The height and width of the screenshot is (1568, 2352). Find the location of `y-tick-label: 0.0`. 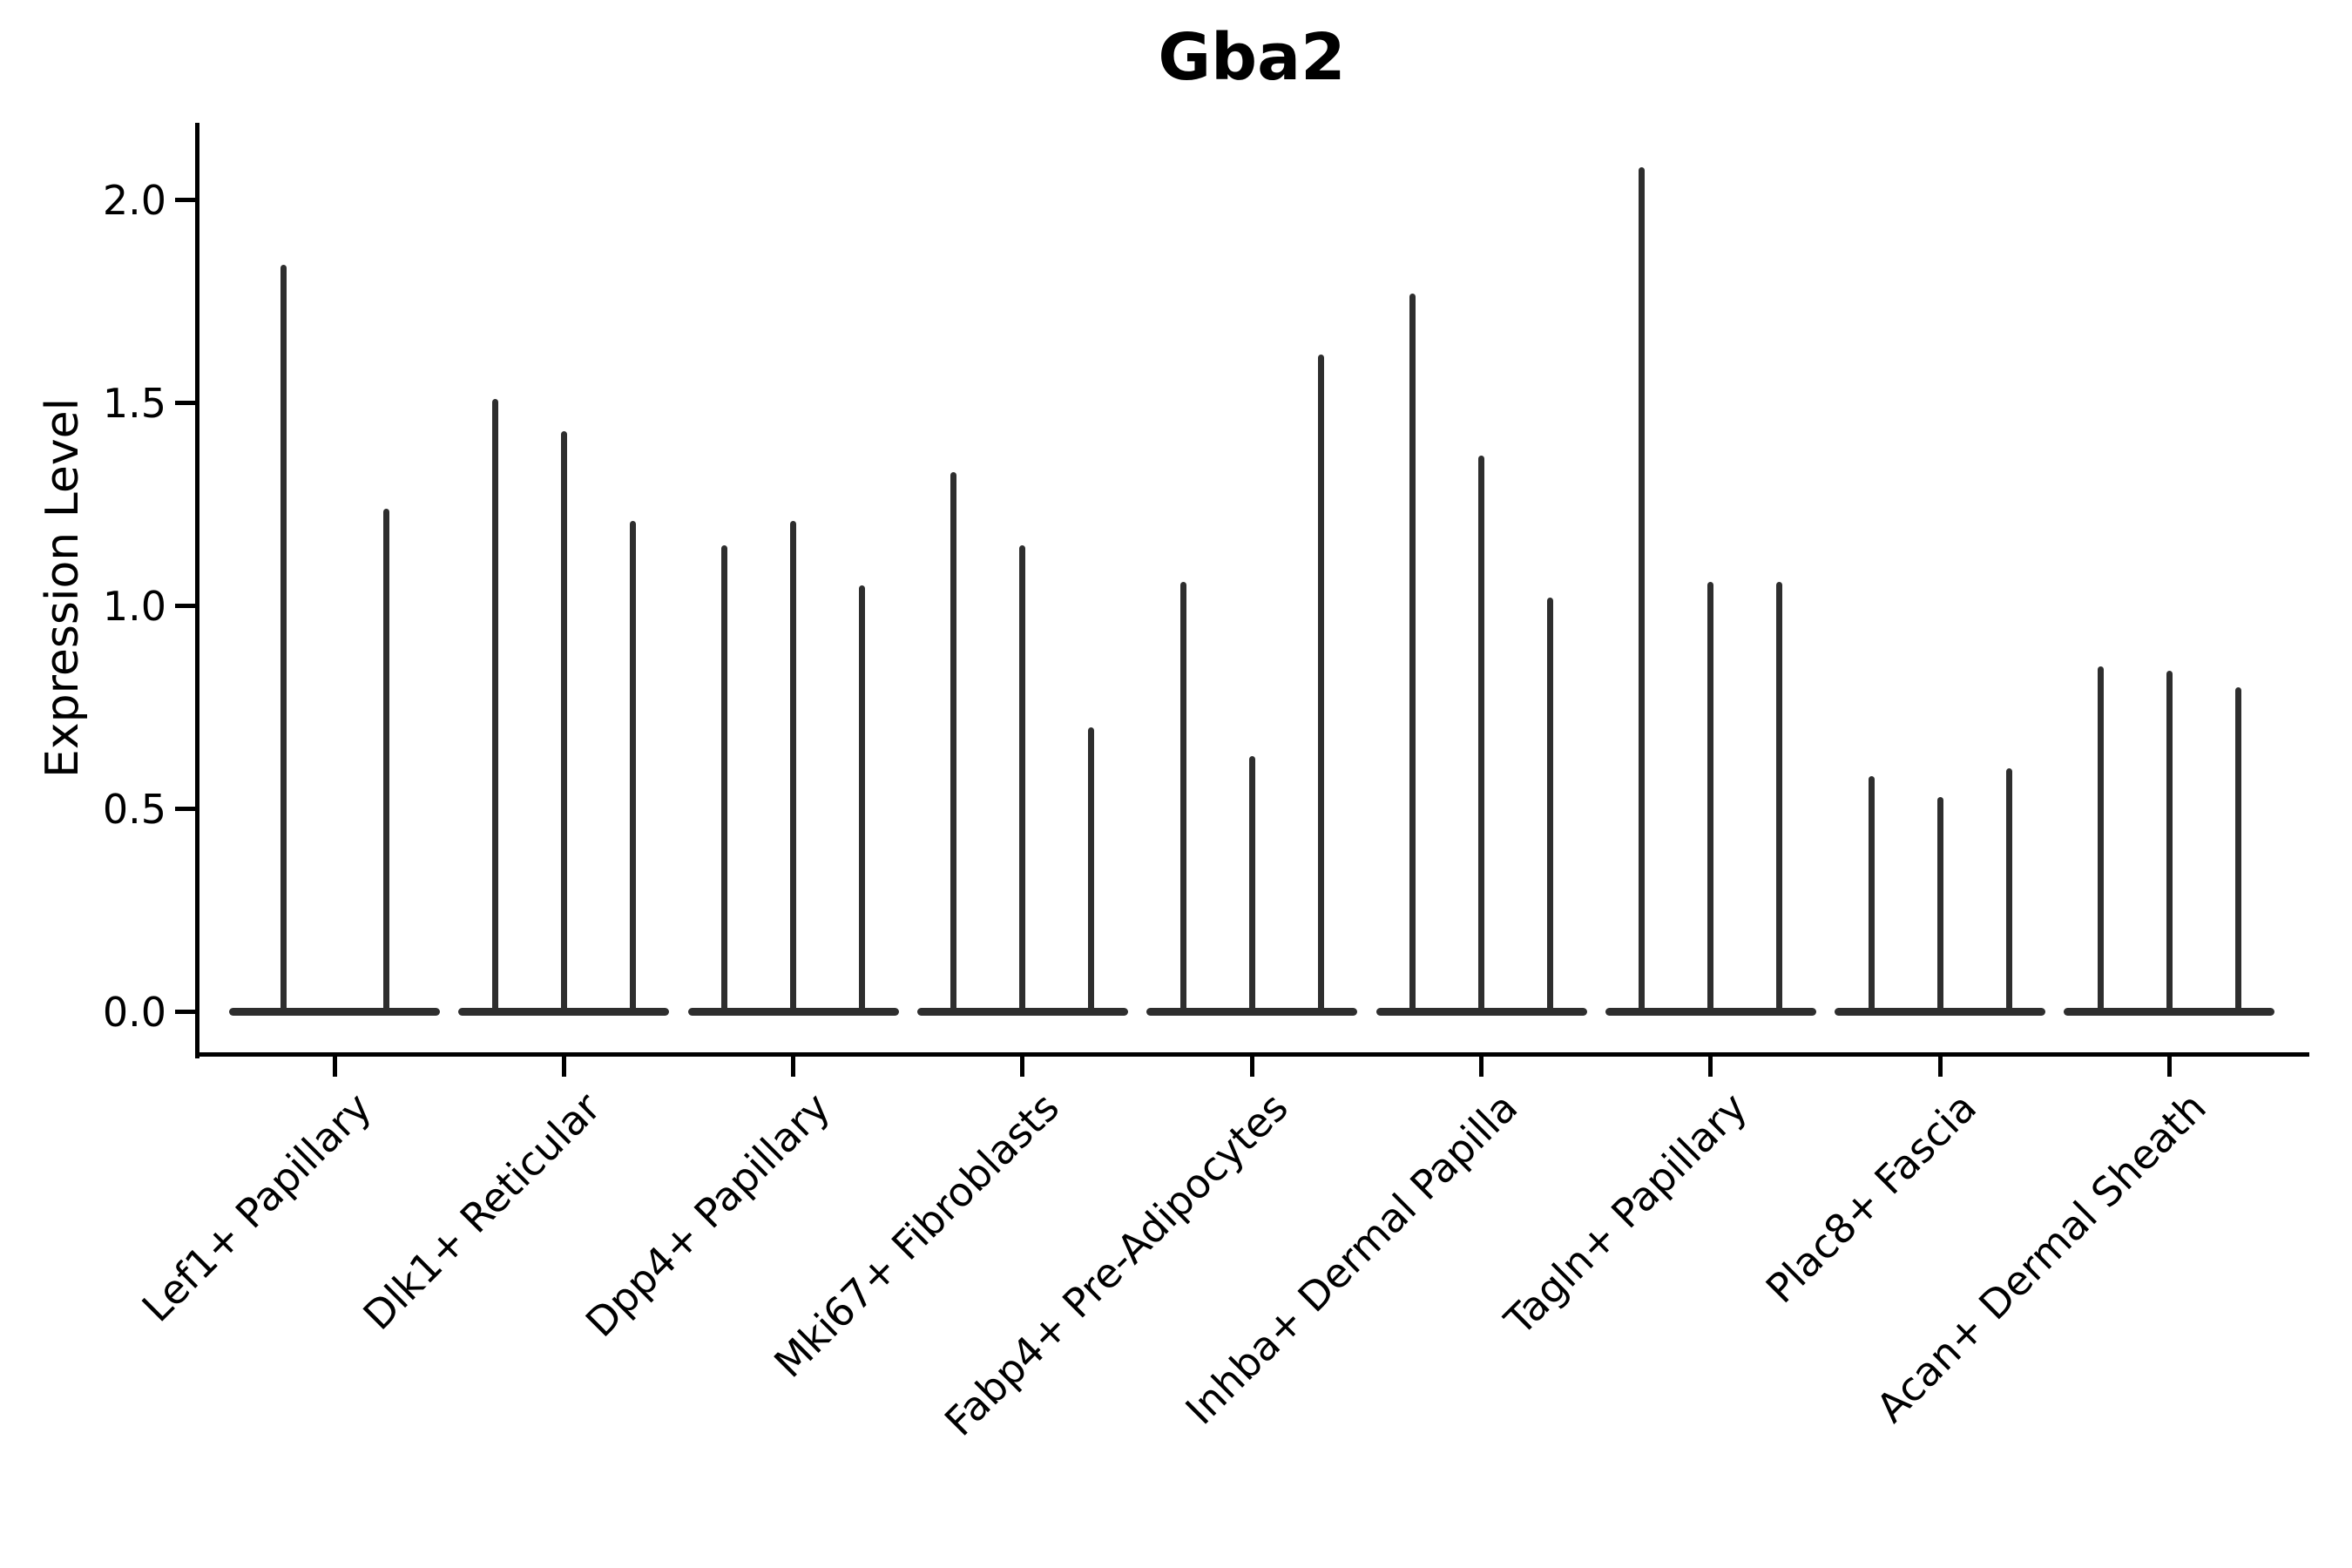

y-tick-label: 0.0 is located at coordinates (134, 1012).